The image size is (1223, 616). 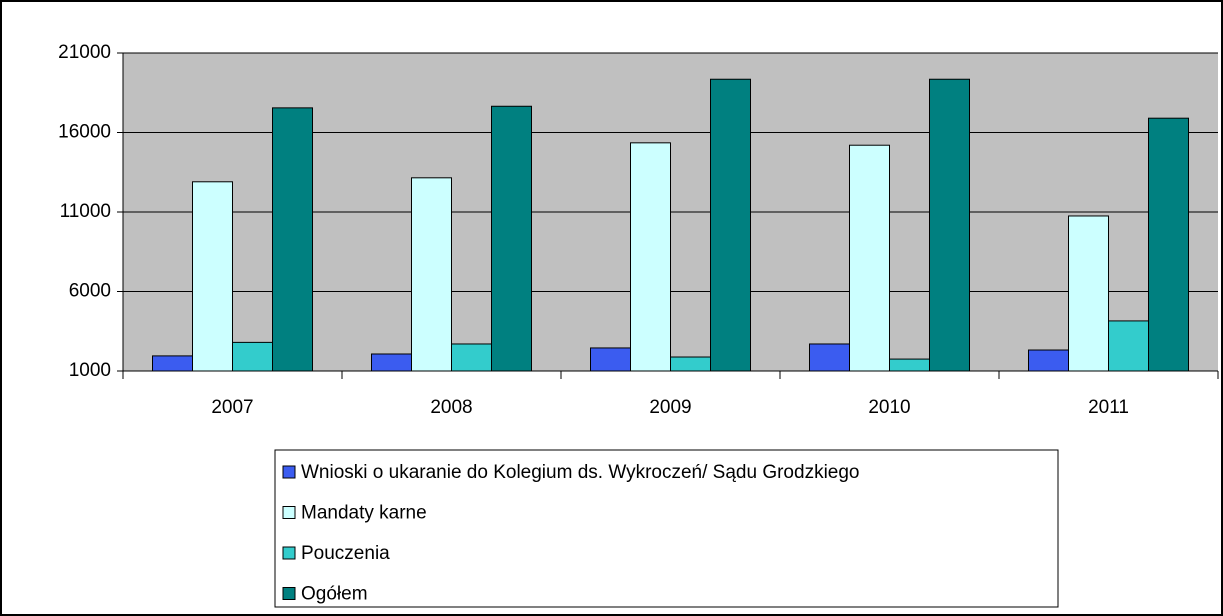 I want to click on x-tick-label: 2011, so click(x=1108, y=407).